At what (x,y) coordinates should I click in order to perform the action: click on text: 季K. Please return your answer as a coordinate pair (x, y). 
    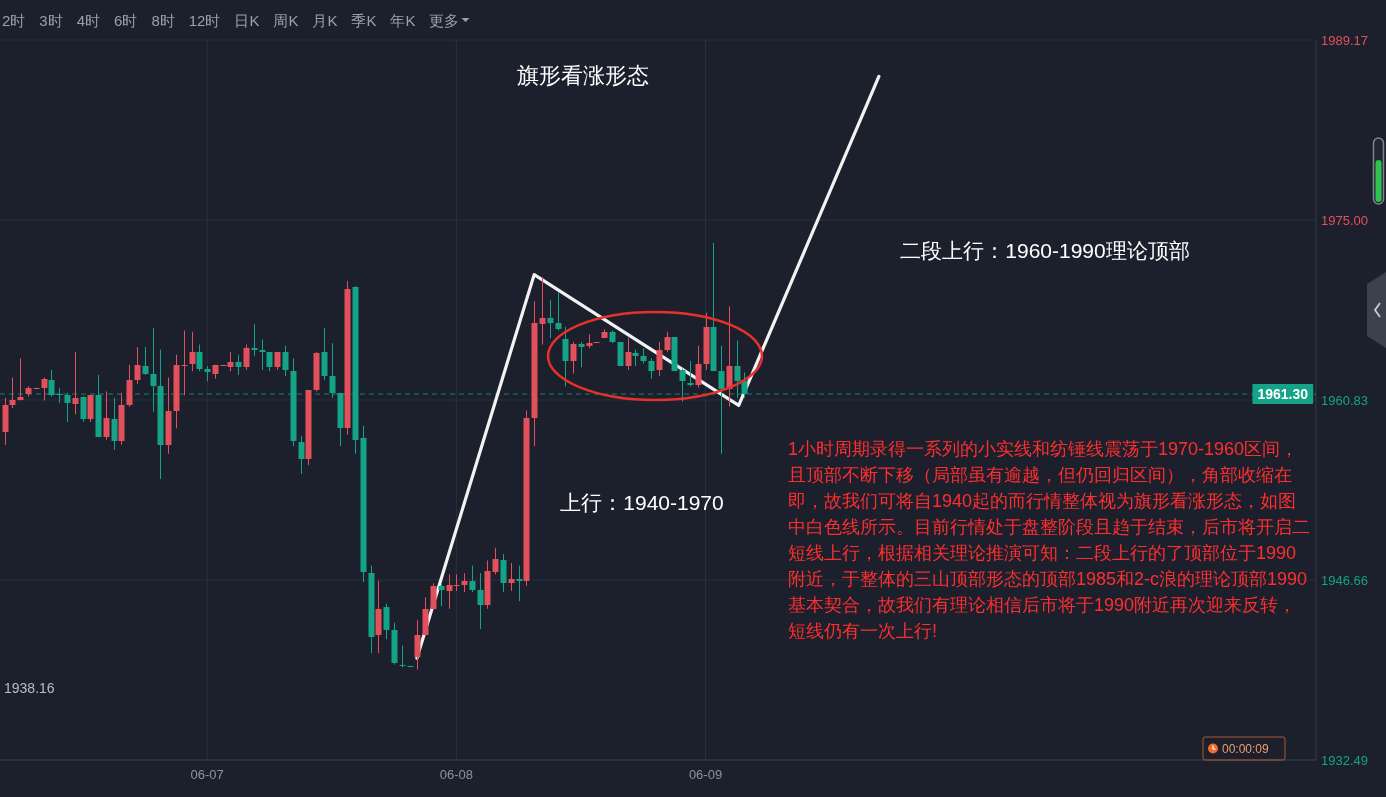
    Looking at the image, I should click on (364, 20).